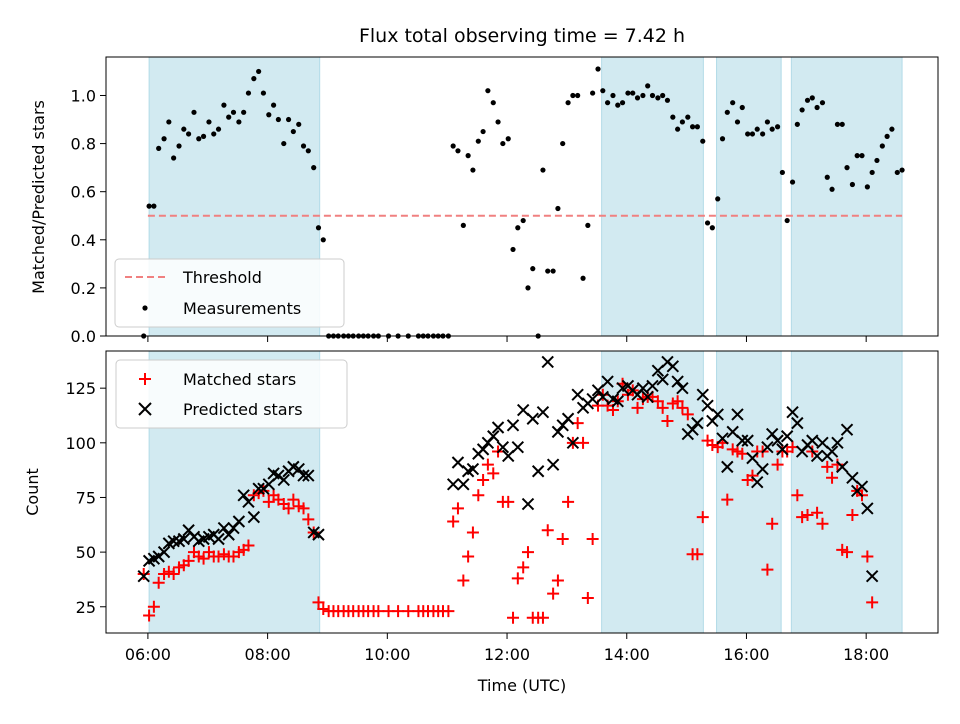  Describe the element at coordinates (38, 197) in the screenshot. I see `top-y-axis-label: Matched/Predicted stars` at that location.